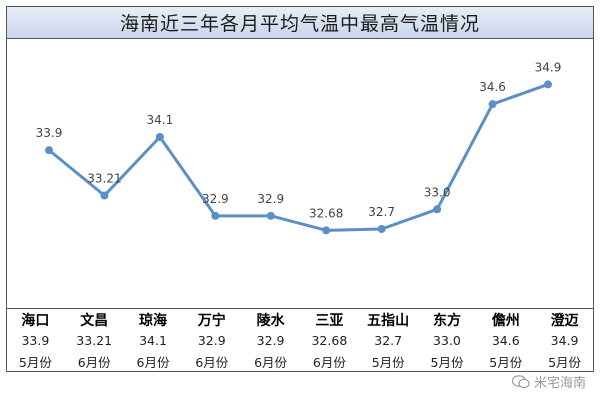 The height and width of the screenshot is (411, 600). I want to click on data-label: 33.9, so click(49, 133).